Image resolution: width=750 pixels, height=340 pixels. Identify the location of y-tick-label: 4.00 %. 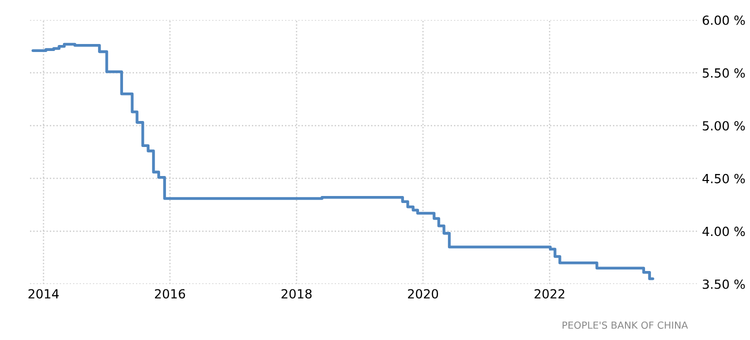
(723, 231).